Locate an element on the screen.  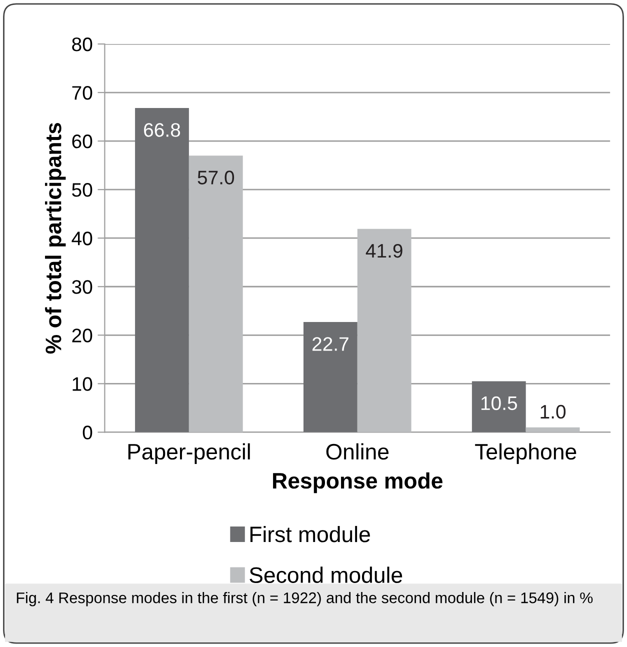
x-axis-title: Response mode is located at coordinates (357, 483).